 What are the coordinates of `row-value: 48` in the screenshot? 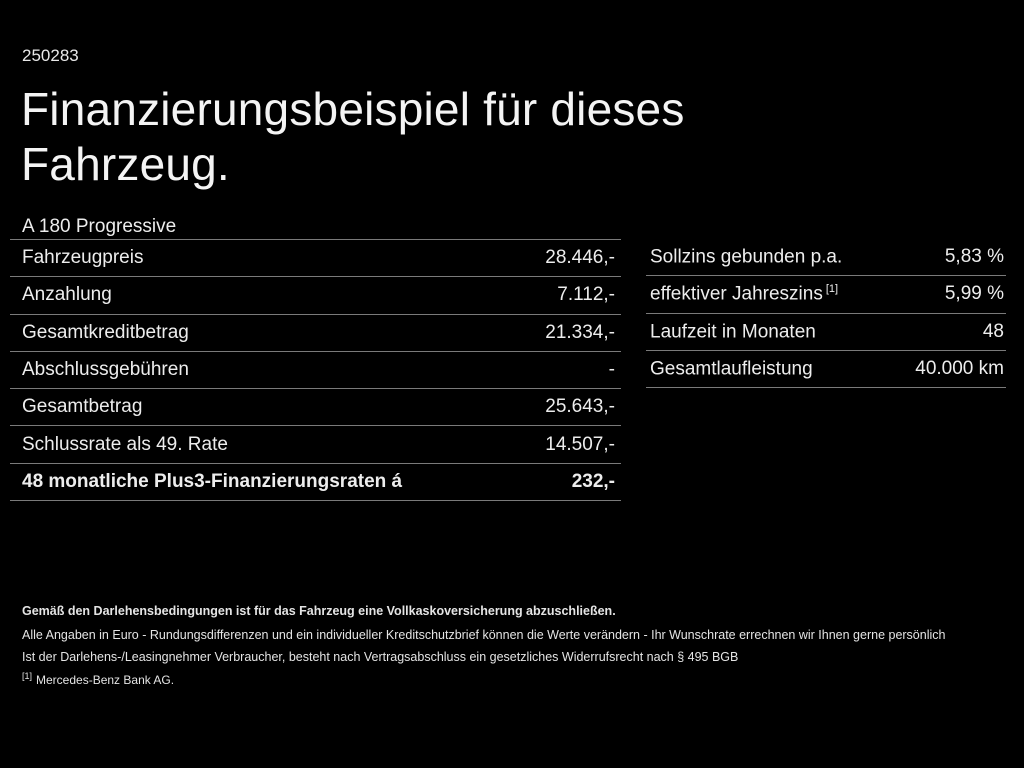 It's located at (993, 331).